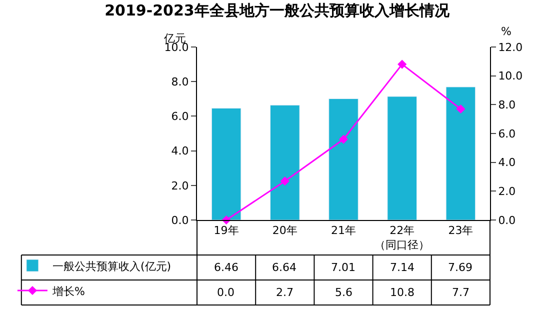 This screenshot has height=318, width=554. What do you see at coordinates (180, 81) in the screenshot?
I see `y-tick-label: 8.0` at bounding box center [180, 81].